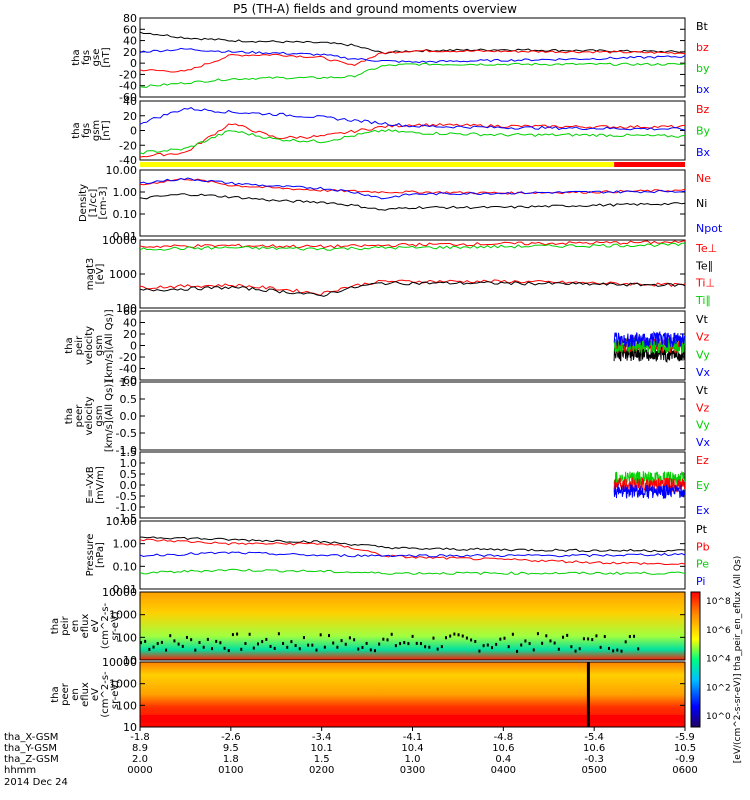  I want to click on legend-pi: Pi, so click(700, 581).